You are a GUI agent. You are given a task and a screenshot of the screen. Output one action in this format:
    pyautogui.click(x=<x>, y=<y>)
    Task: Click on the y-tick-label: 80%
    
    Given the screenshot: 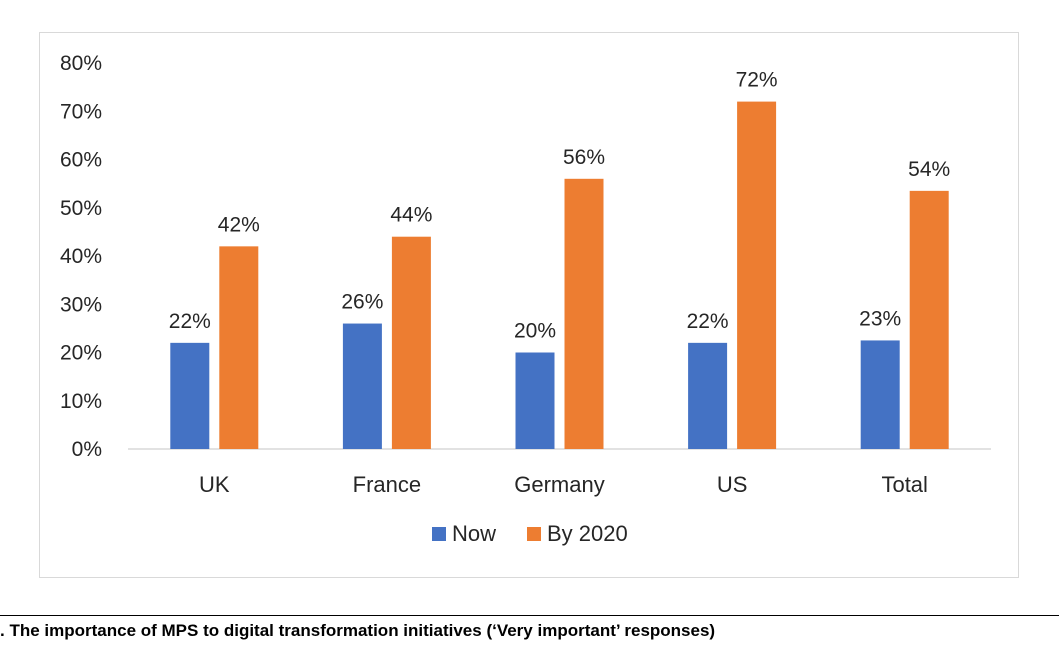 What is the action you would take?
    pyautogui.click(x=81, y=63)
    